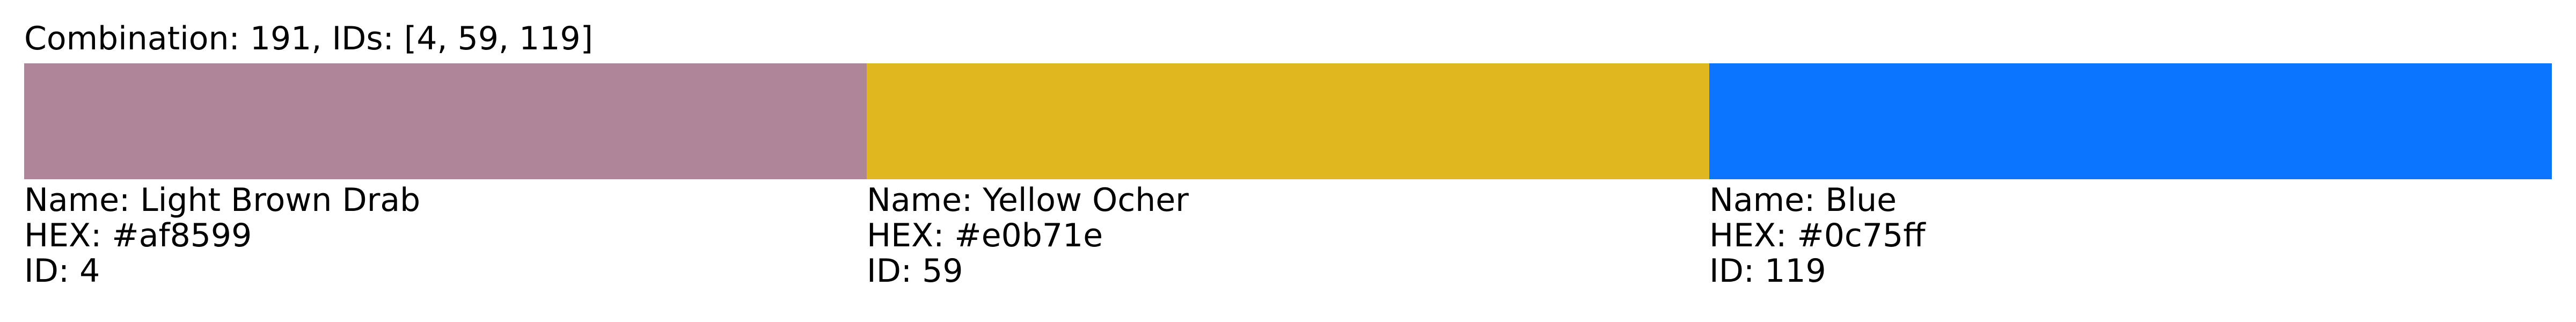  What do you see at coordinates (62, 271) in the screenshot?
I see `color-id-label: ID: 4` at bounding box center [62, 271].